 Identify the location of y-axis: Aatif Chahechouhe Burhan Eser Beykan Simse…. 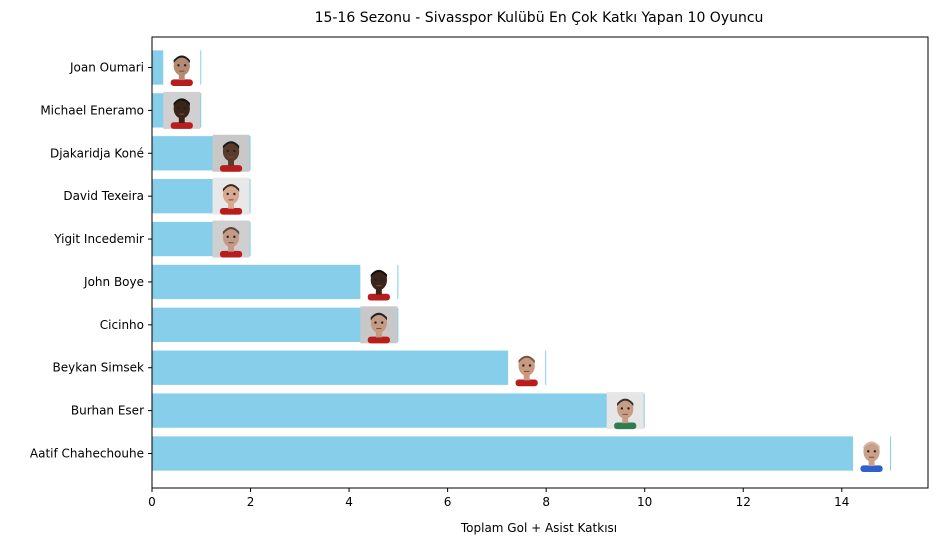
(91, 261).